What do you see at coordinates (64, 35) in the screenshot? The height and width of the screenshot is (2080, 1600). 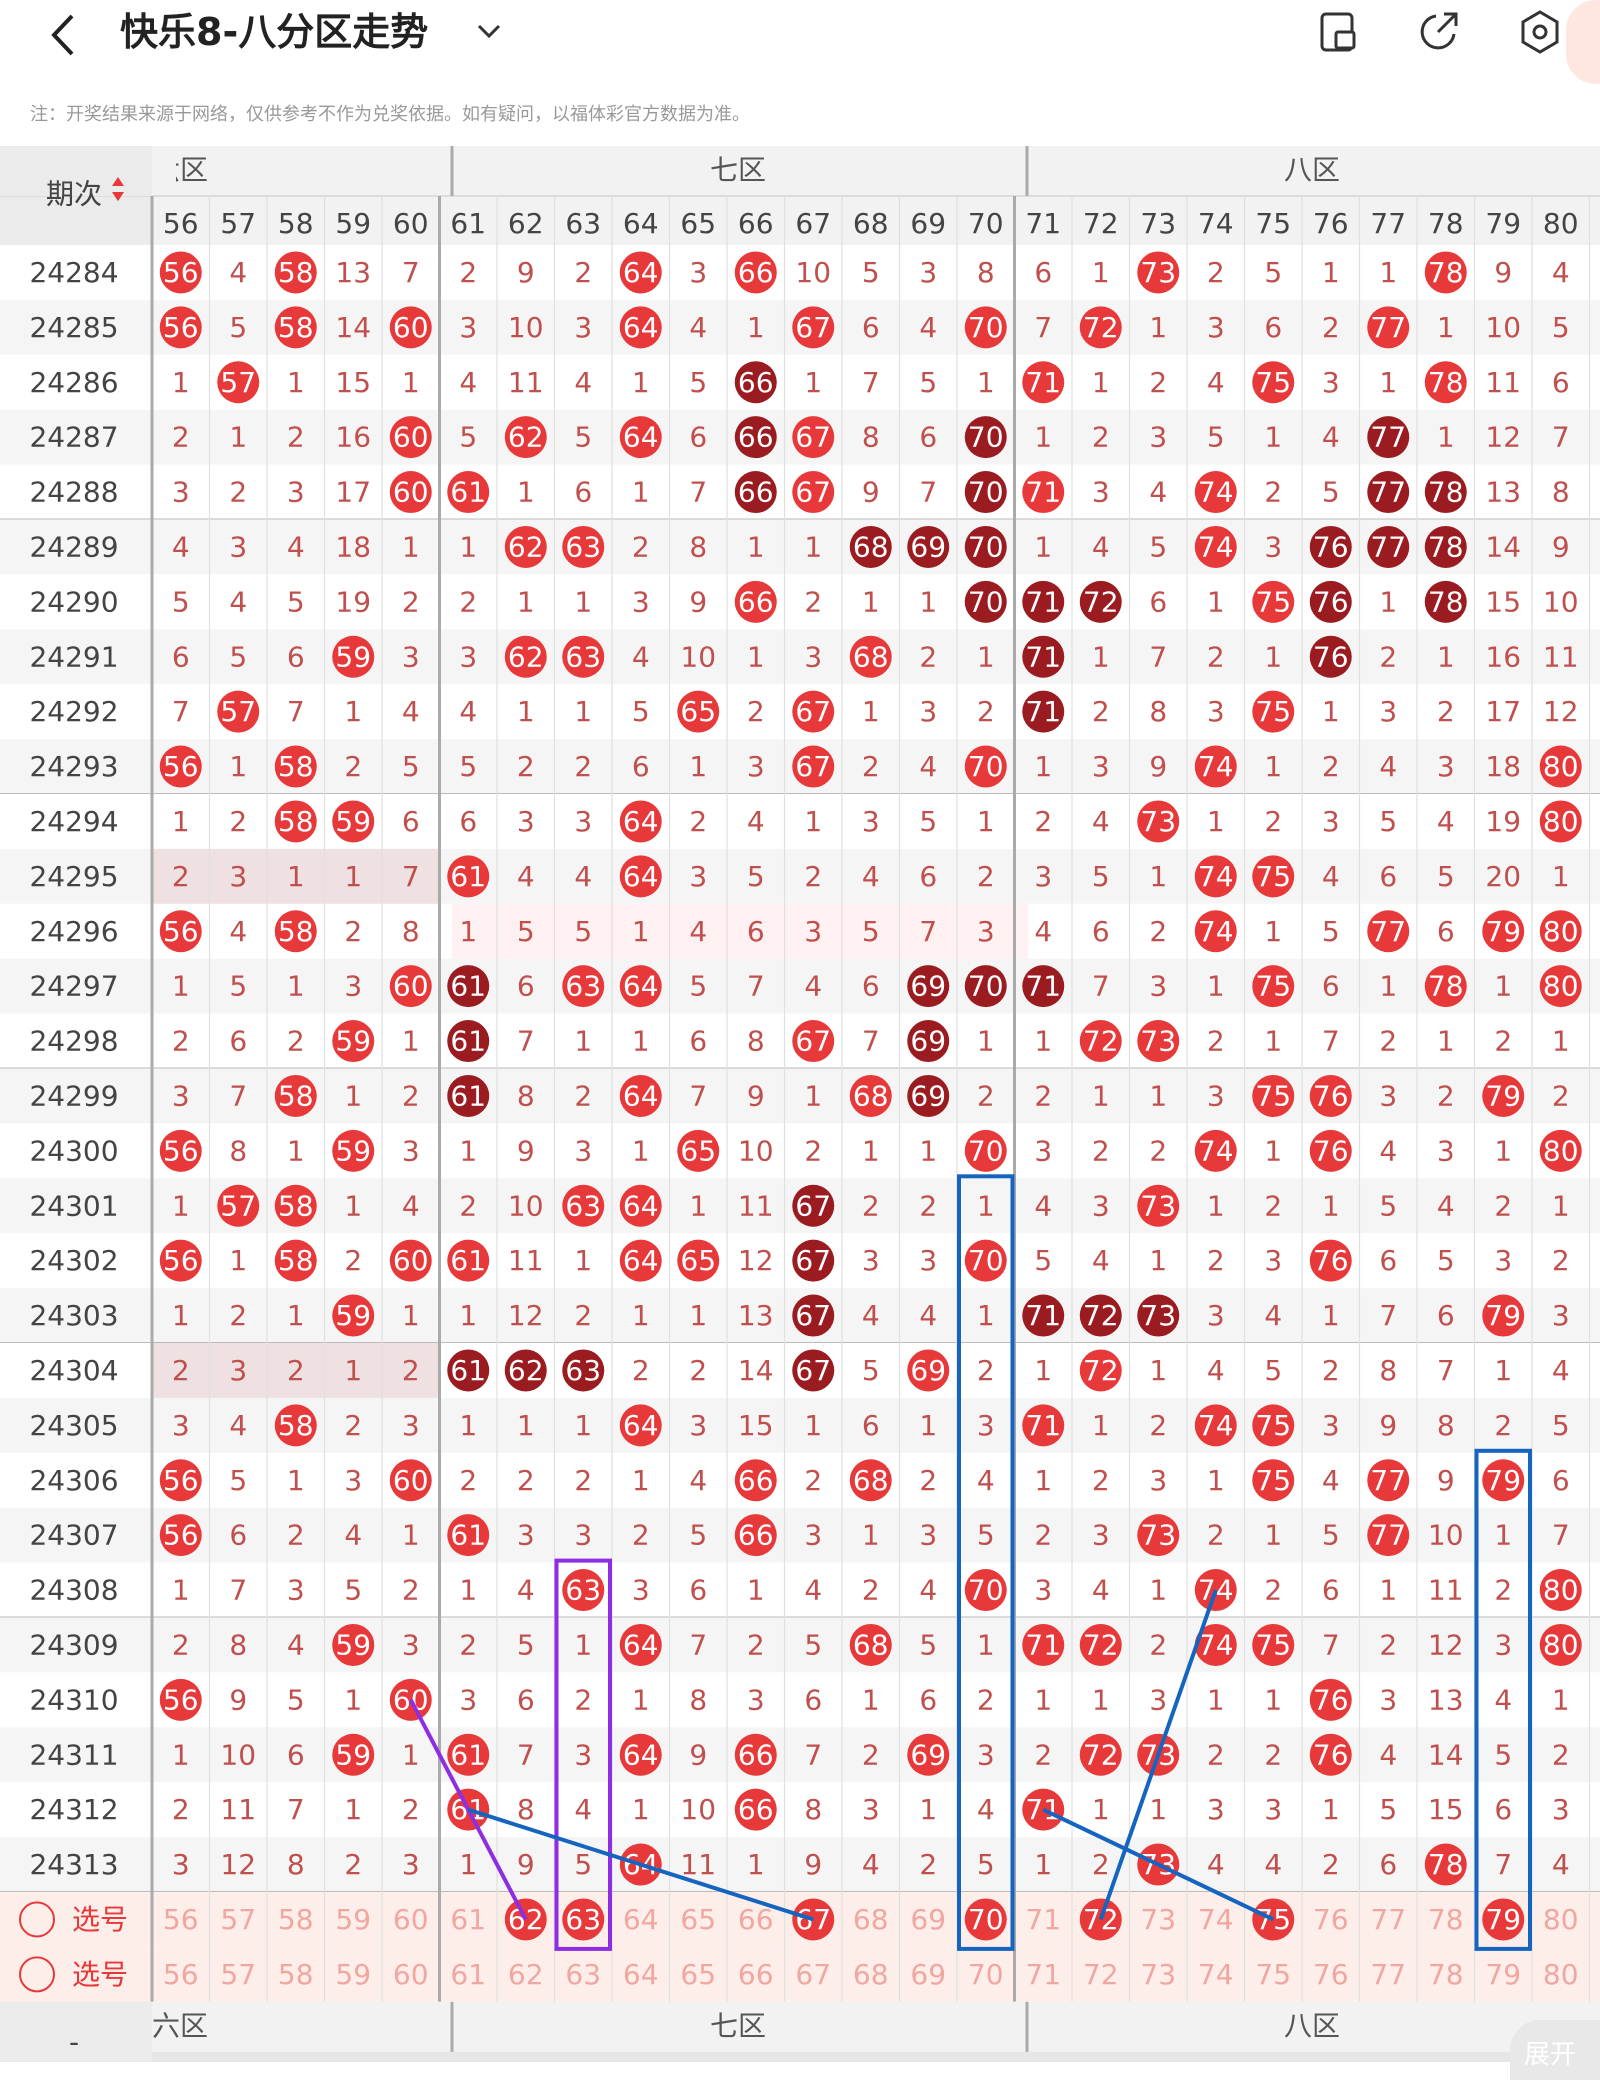 I see `back-icon` at bounding box center [64, 35].